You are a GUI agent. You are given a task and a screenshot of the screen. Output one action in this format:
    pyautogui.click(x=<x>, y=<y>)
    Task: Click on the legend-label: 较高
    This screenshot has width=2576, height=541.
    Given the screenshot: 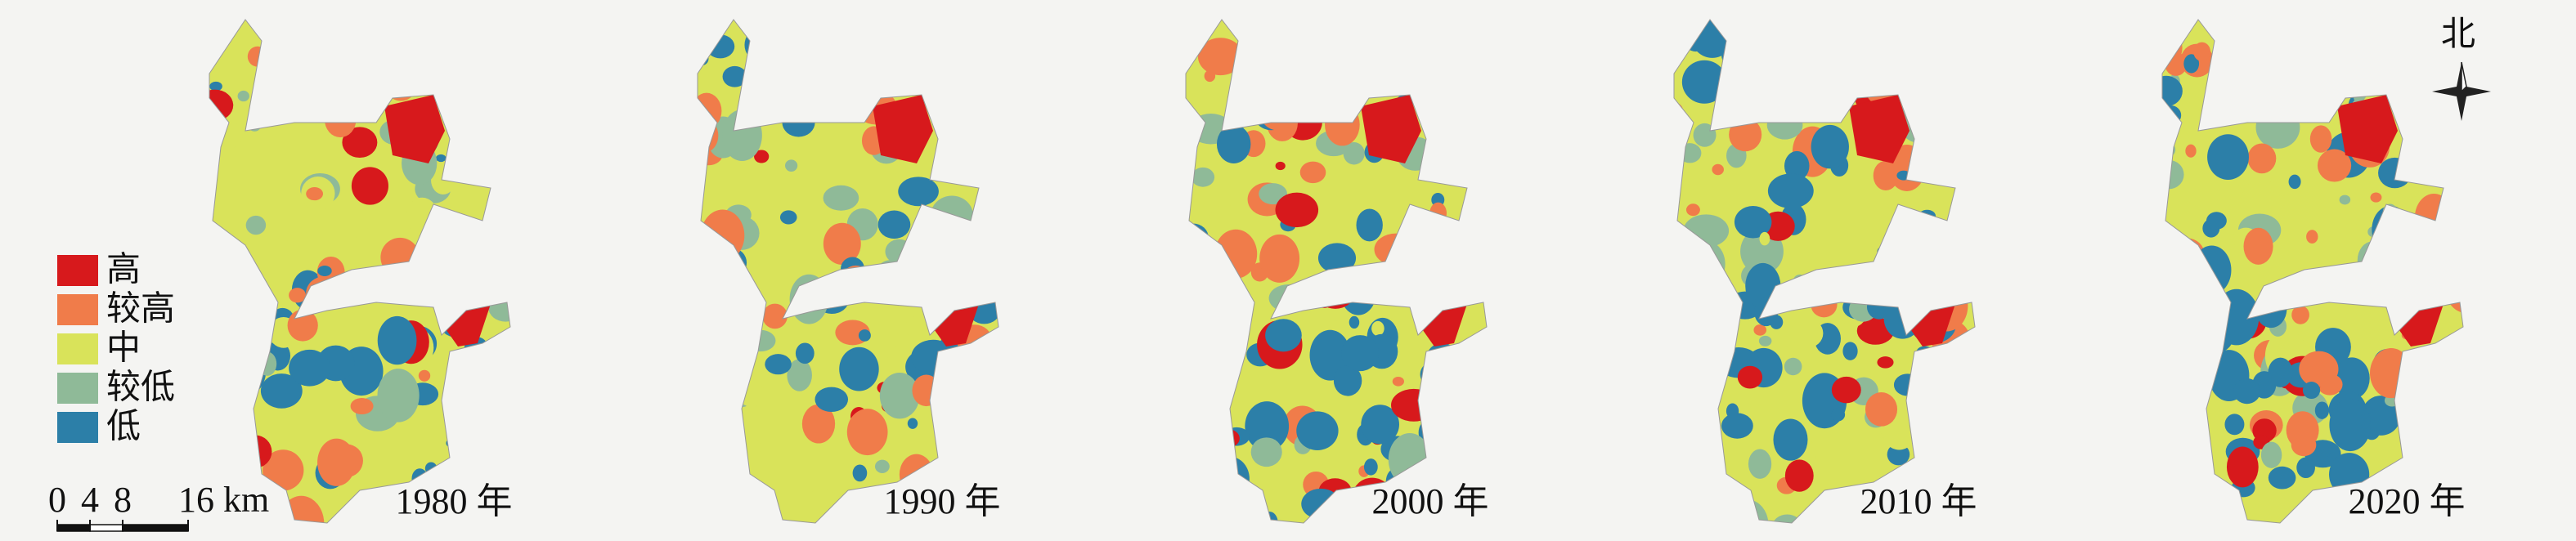 What is the action you would take?
    pyautogui.click(x=141, y=308)
    